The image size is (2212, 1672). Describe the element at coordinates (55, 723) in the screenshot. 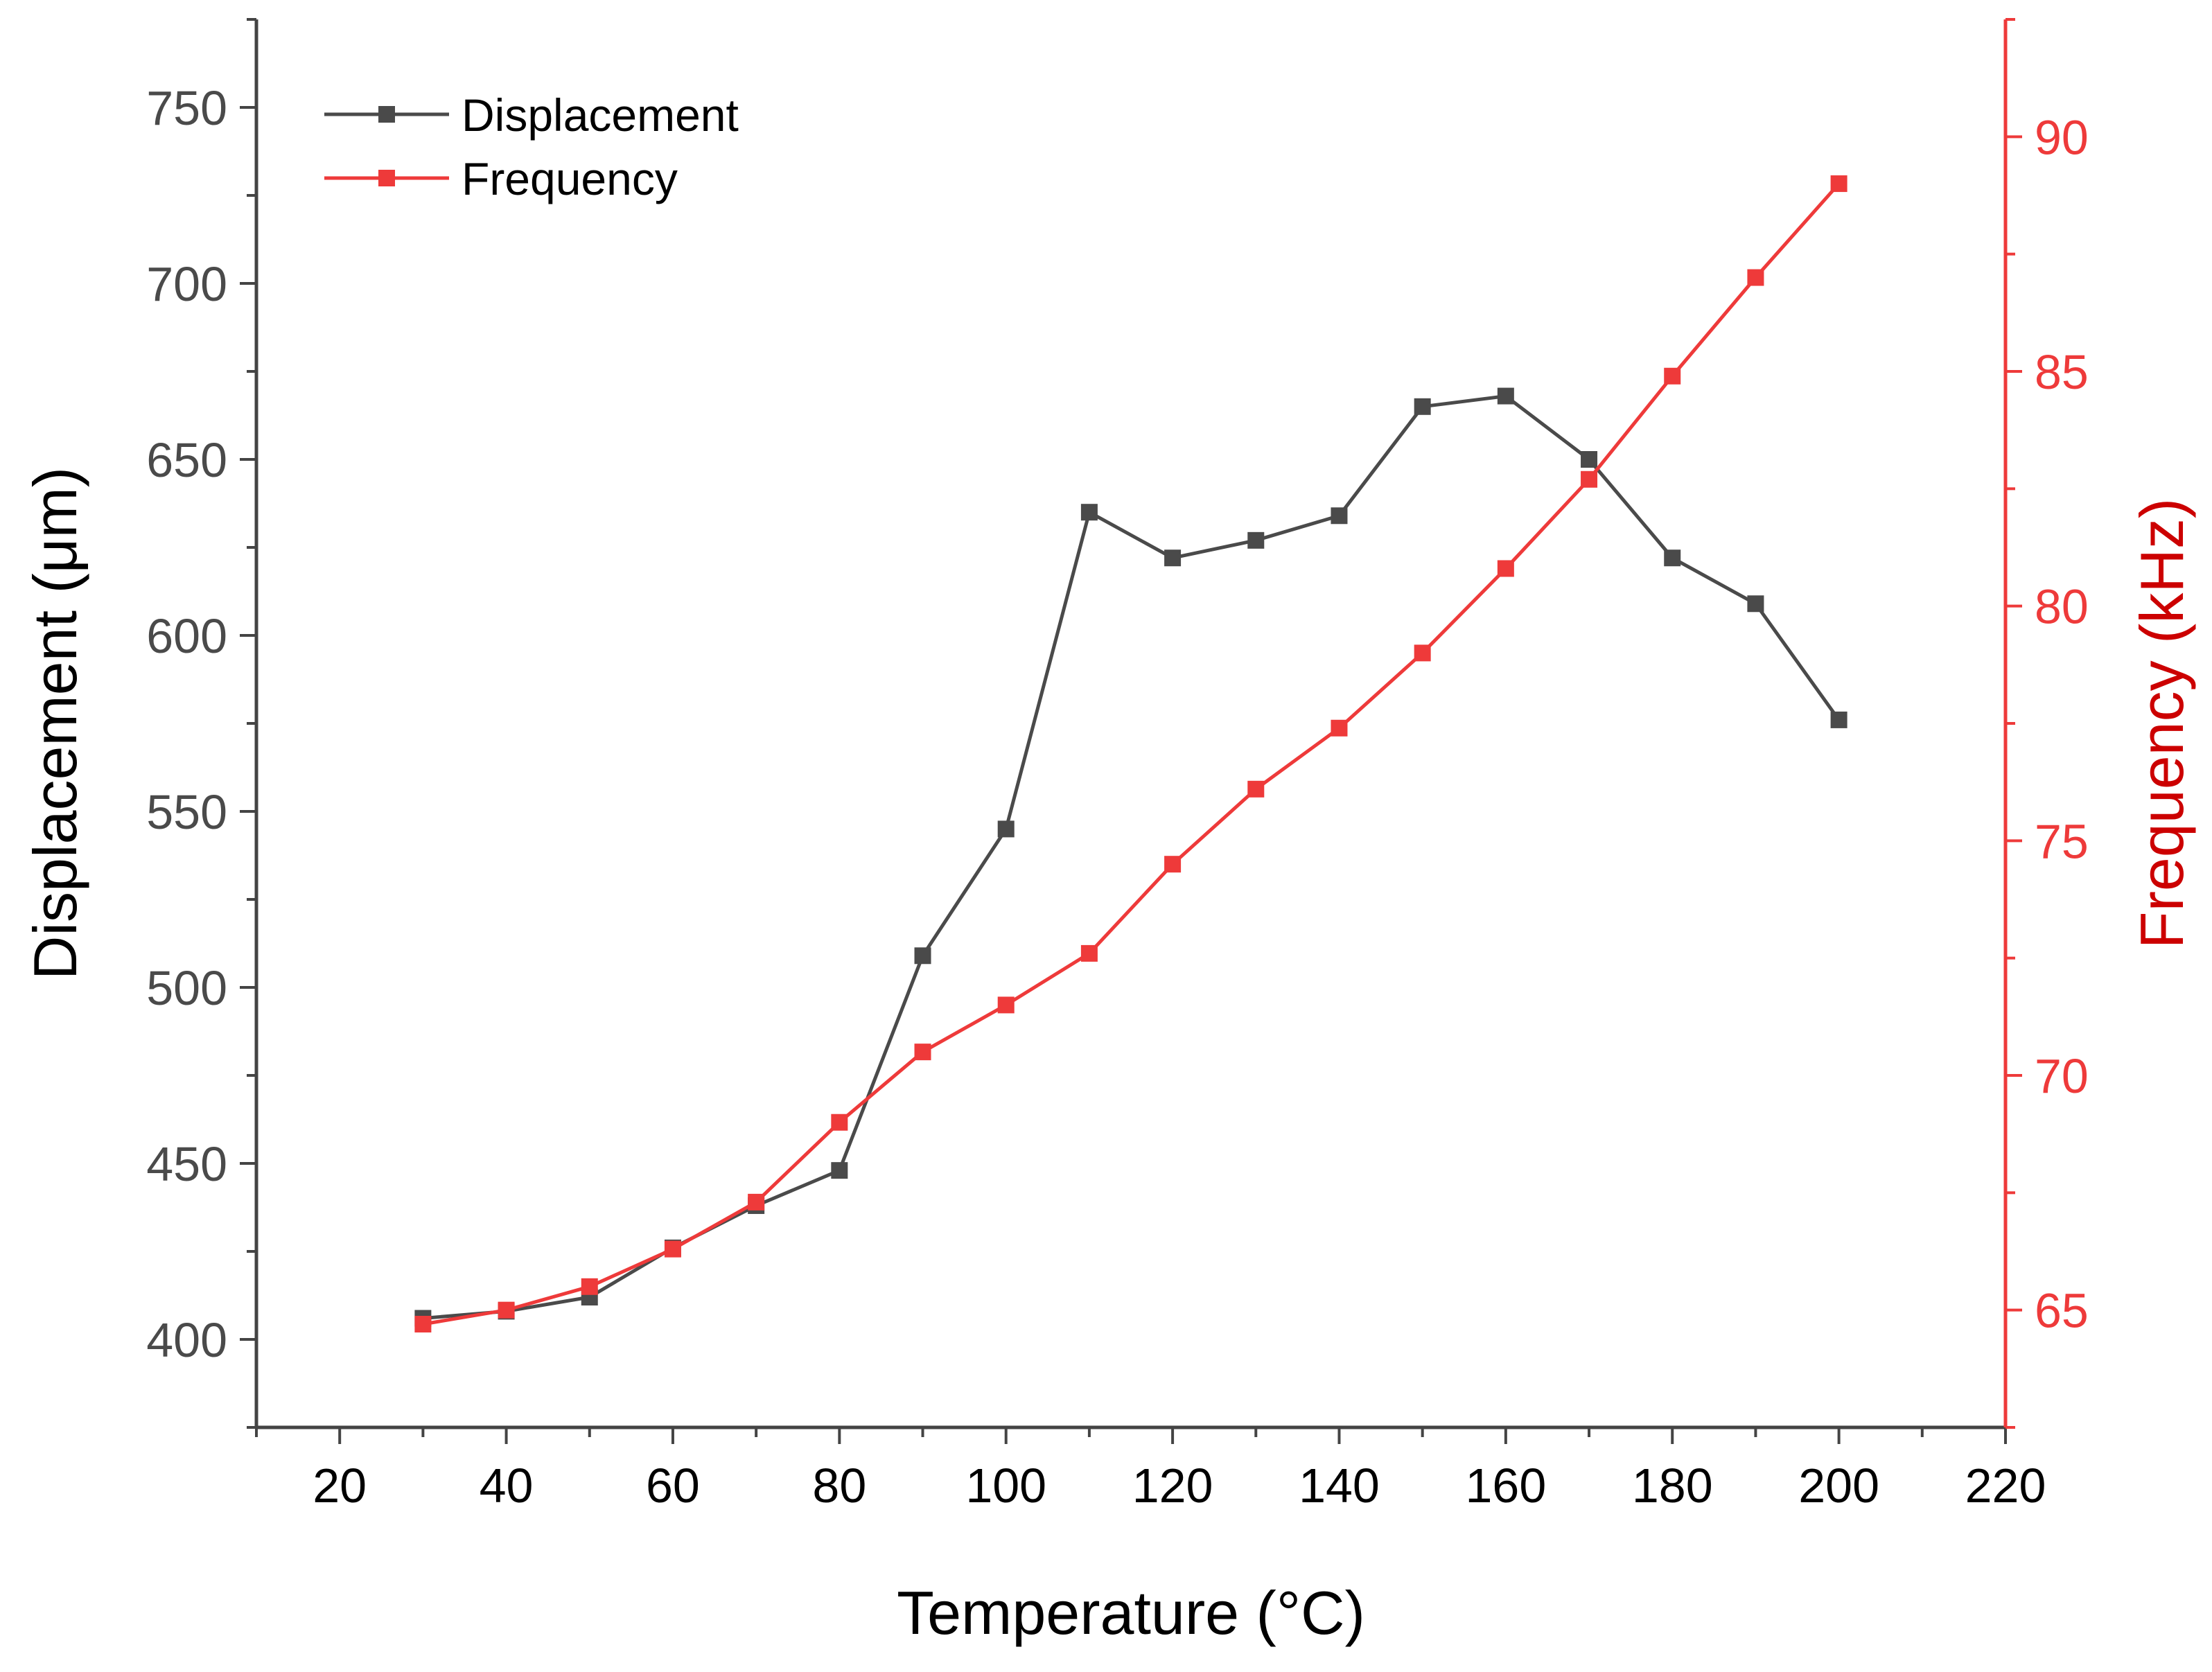

I see `y-left-axis-title: Displacement (μm)` at that location.